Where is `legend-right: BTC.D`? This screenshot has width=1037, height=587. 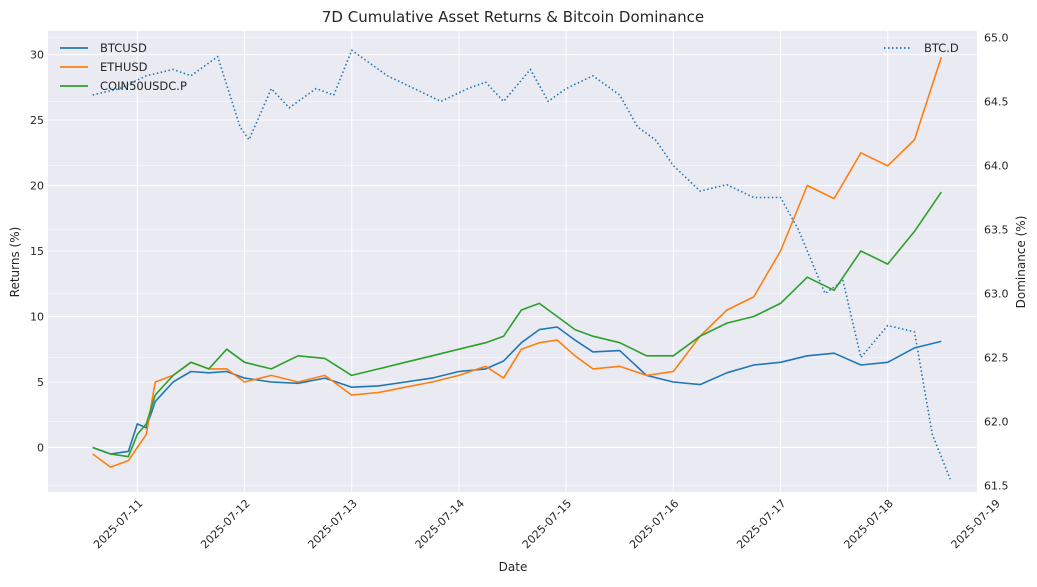 legend-right: BTC.D is located at coordinates (921, 48).